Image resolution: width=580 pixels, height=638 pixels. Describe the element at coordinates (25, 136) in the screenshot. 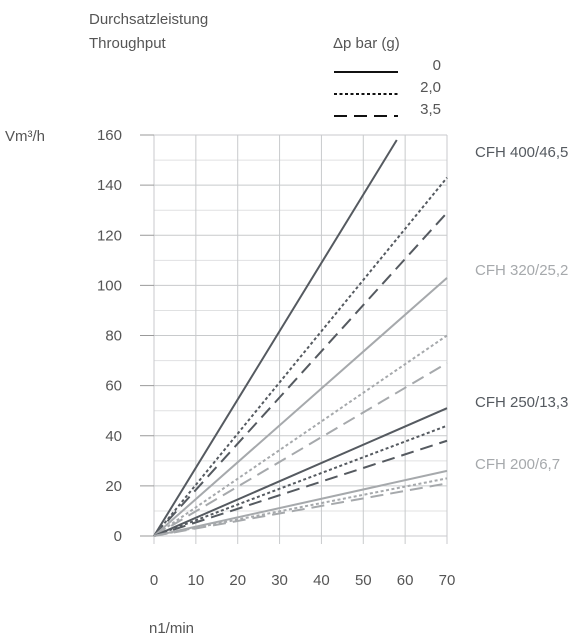

I see `y-axis-label: Vm³/h` at that location.